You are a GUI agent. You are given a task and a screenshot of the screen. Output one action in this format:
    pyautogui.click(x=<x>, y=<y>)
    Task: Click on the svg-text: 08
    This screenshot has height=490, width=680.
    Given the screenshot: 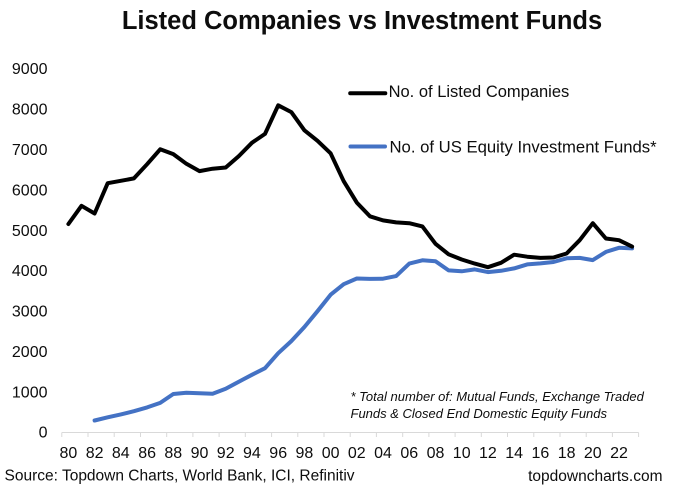 What is the action you would take?
    pyautogui.click(x=436, y=453)
    